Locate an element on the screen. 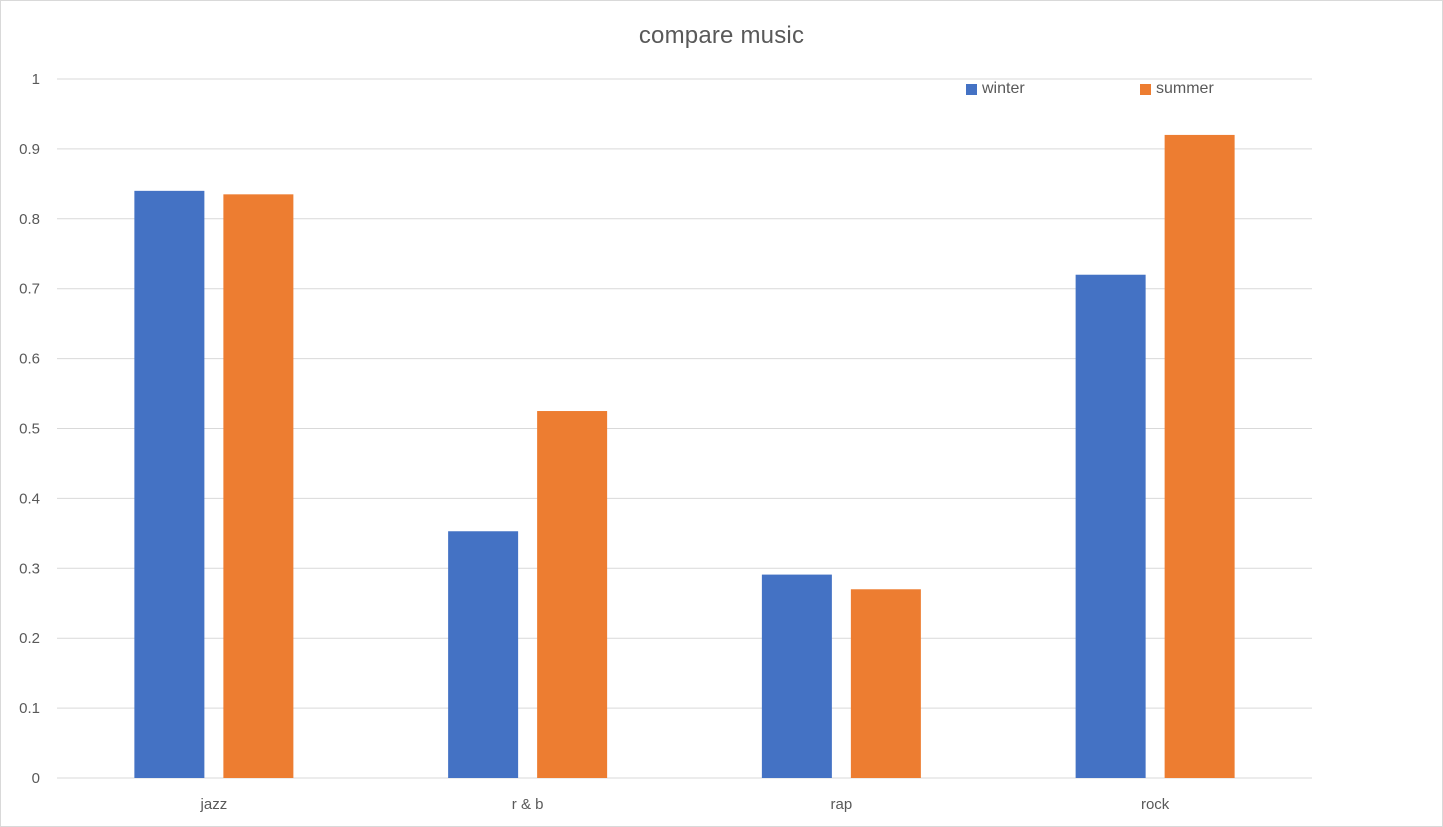  chart-title: compare music is located at coordinates (721, 35).